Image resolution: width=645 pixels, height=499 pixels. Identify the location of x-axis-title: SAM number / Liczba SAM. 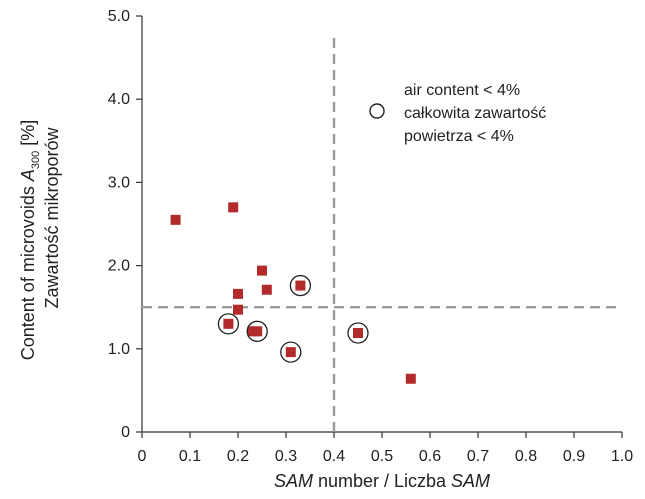
(382, 481).